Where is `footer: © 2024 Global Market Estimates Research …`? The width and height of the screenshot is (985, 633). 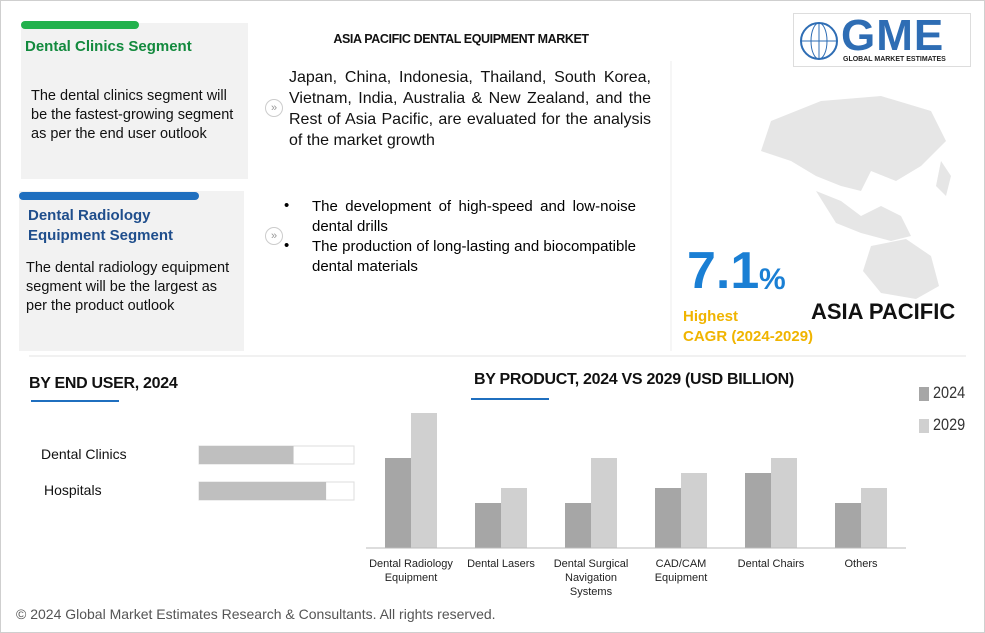 footer: © 2024 Global Market Estimates Research … is located at coordinates (256, 614).